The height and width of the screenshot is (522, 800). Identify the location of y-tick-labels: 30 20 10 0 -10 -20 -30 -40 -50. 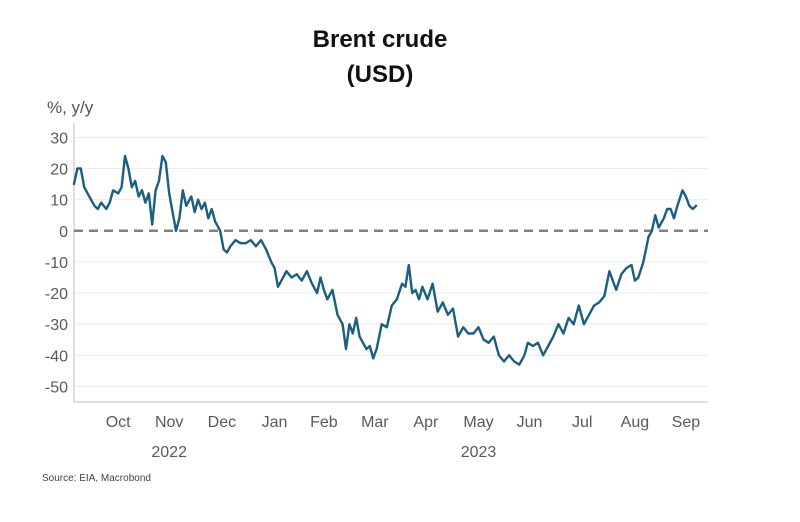
(56, 263).